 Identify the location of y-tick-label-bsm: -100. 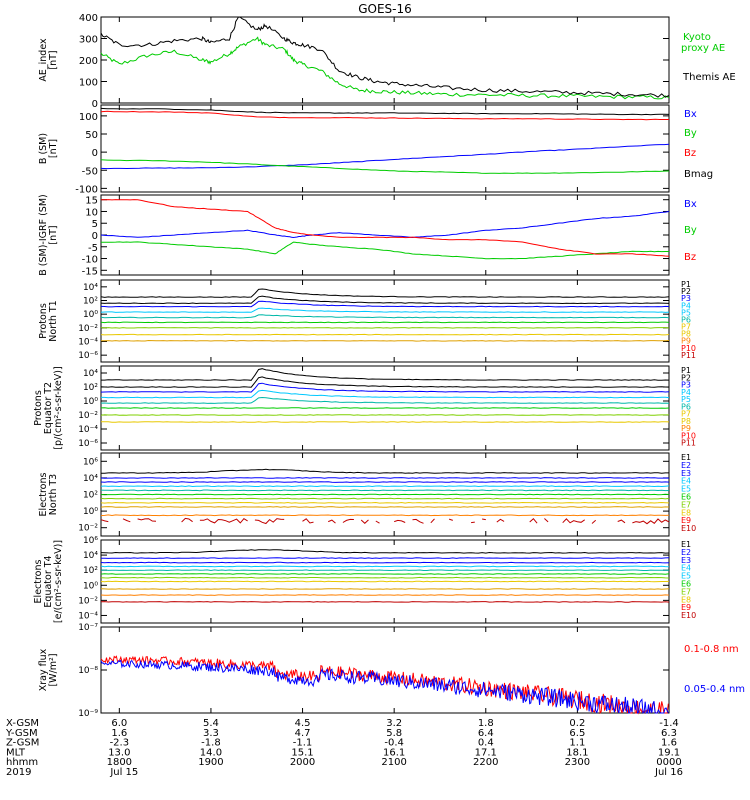
(86, 189).